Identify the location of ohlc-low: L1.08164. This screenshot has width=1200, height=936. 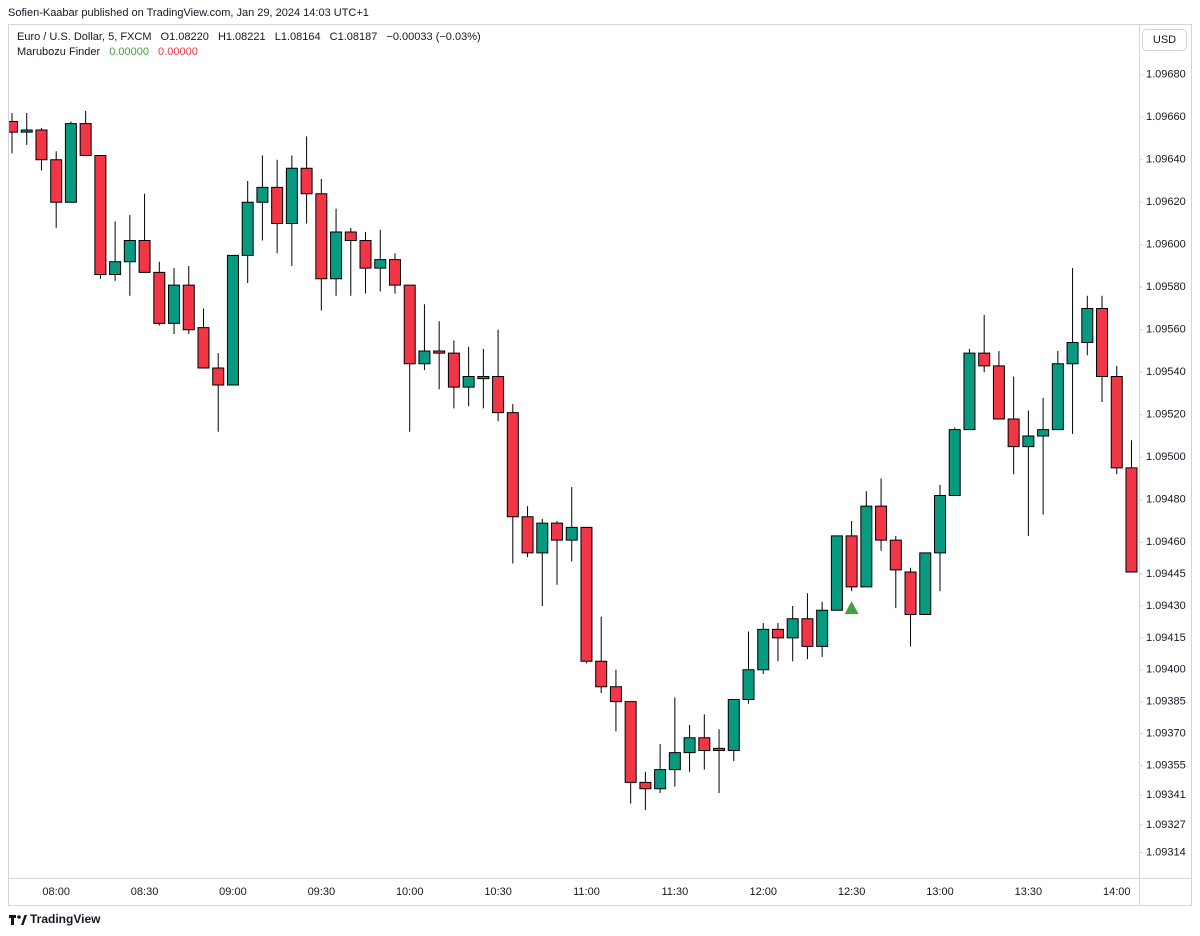
(297, 37).